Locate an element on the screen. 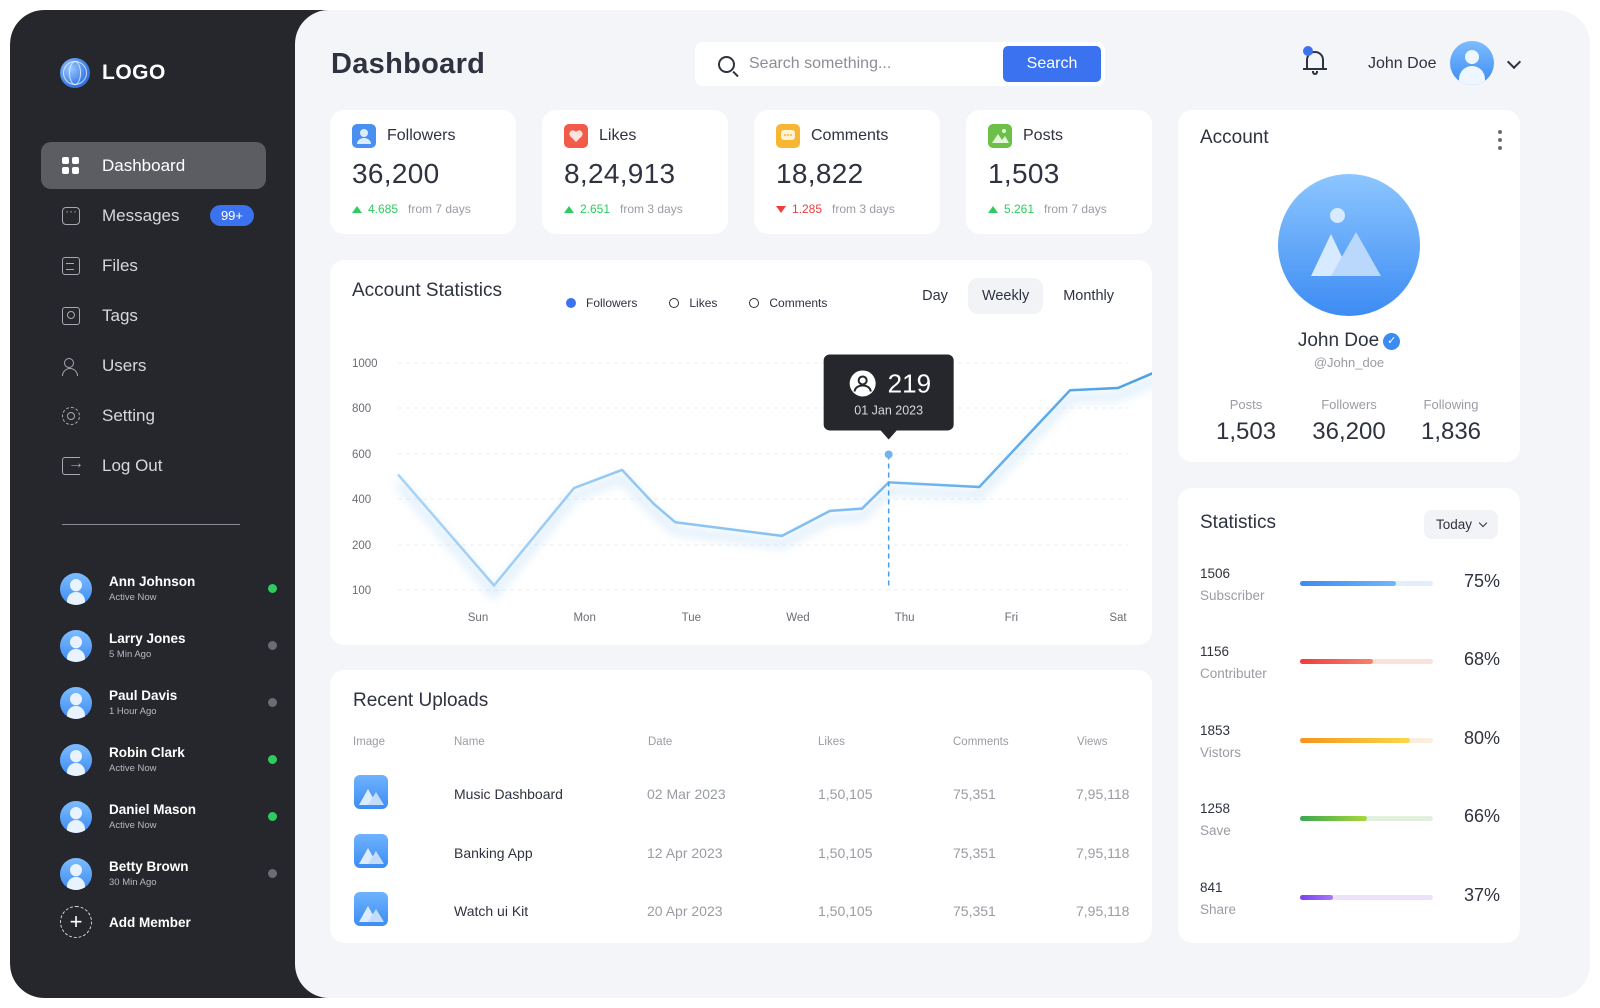 The width and height of the screenshot is (1600, 1008). upload-comments: 75,351 is located at coordinates (974, 853).